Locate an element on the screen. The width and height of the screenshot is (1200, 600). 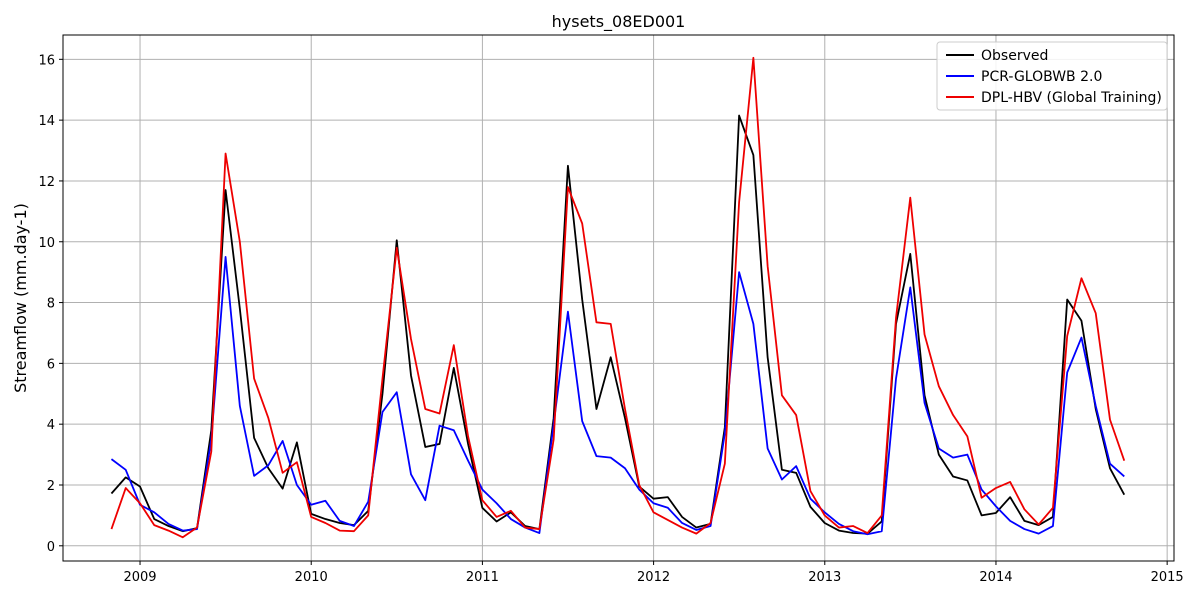
y-tick-label: 16 is located at coordinates (46, 60).